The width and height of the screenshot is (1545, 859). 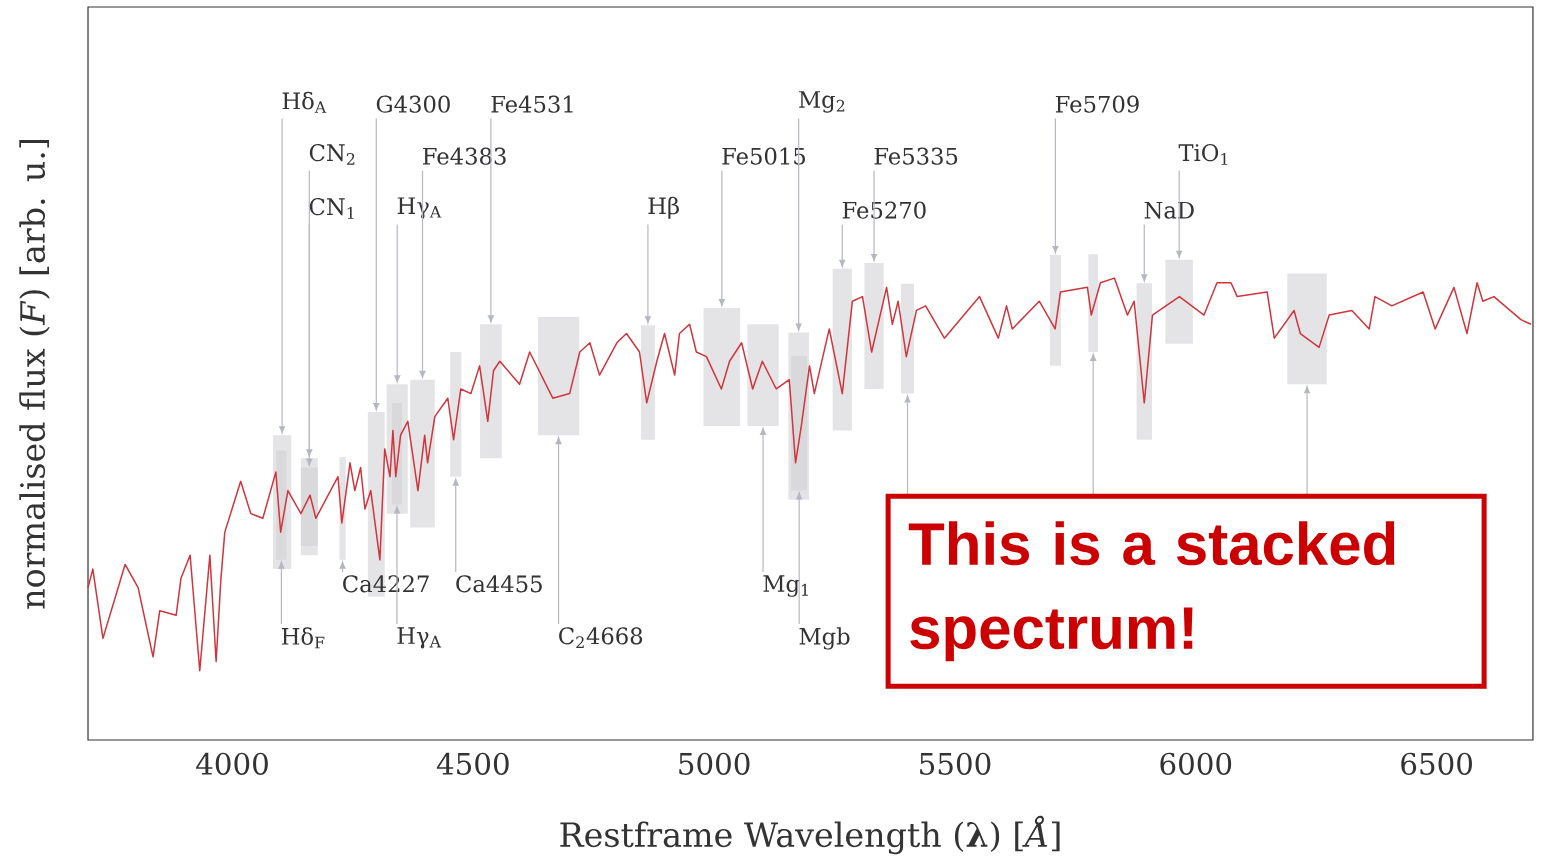 What do you see at coordinates (916, 156) in the screenshot?
I see `band-label: Fe5335` at bounding box center [916, 156].